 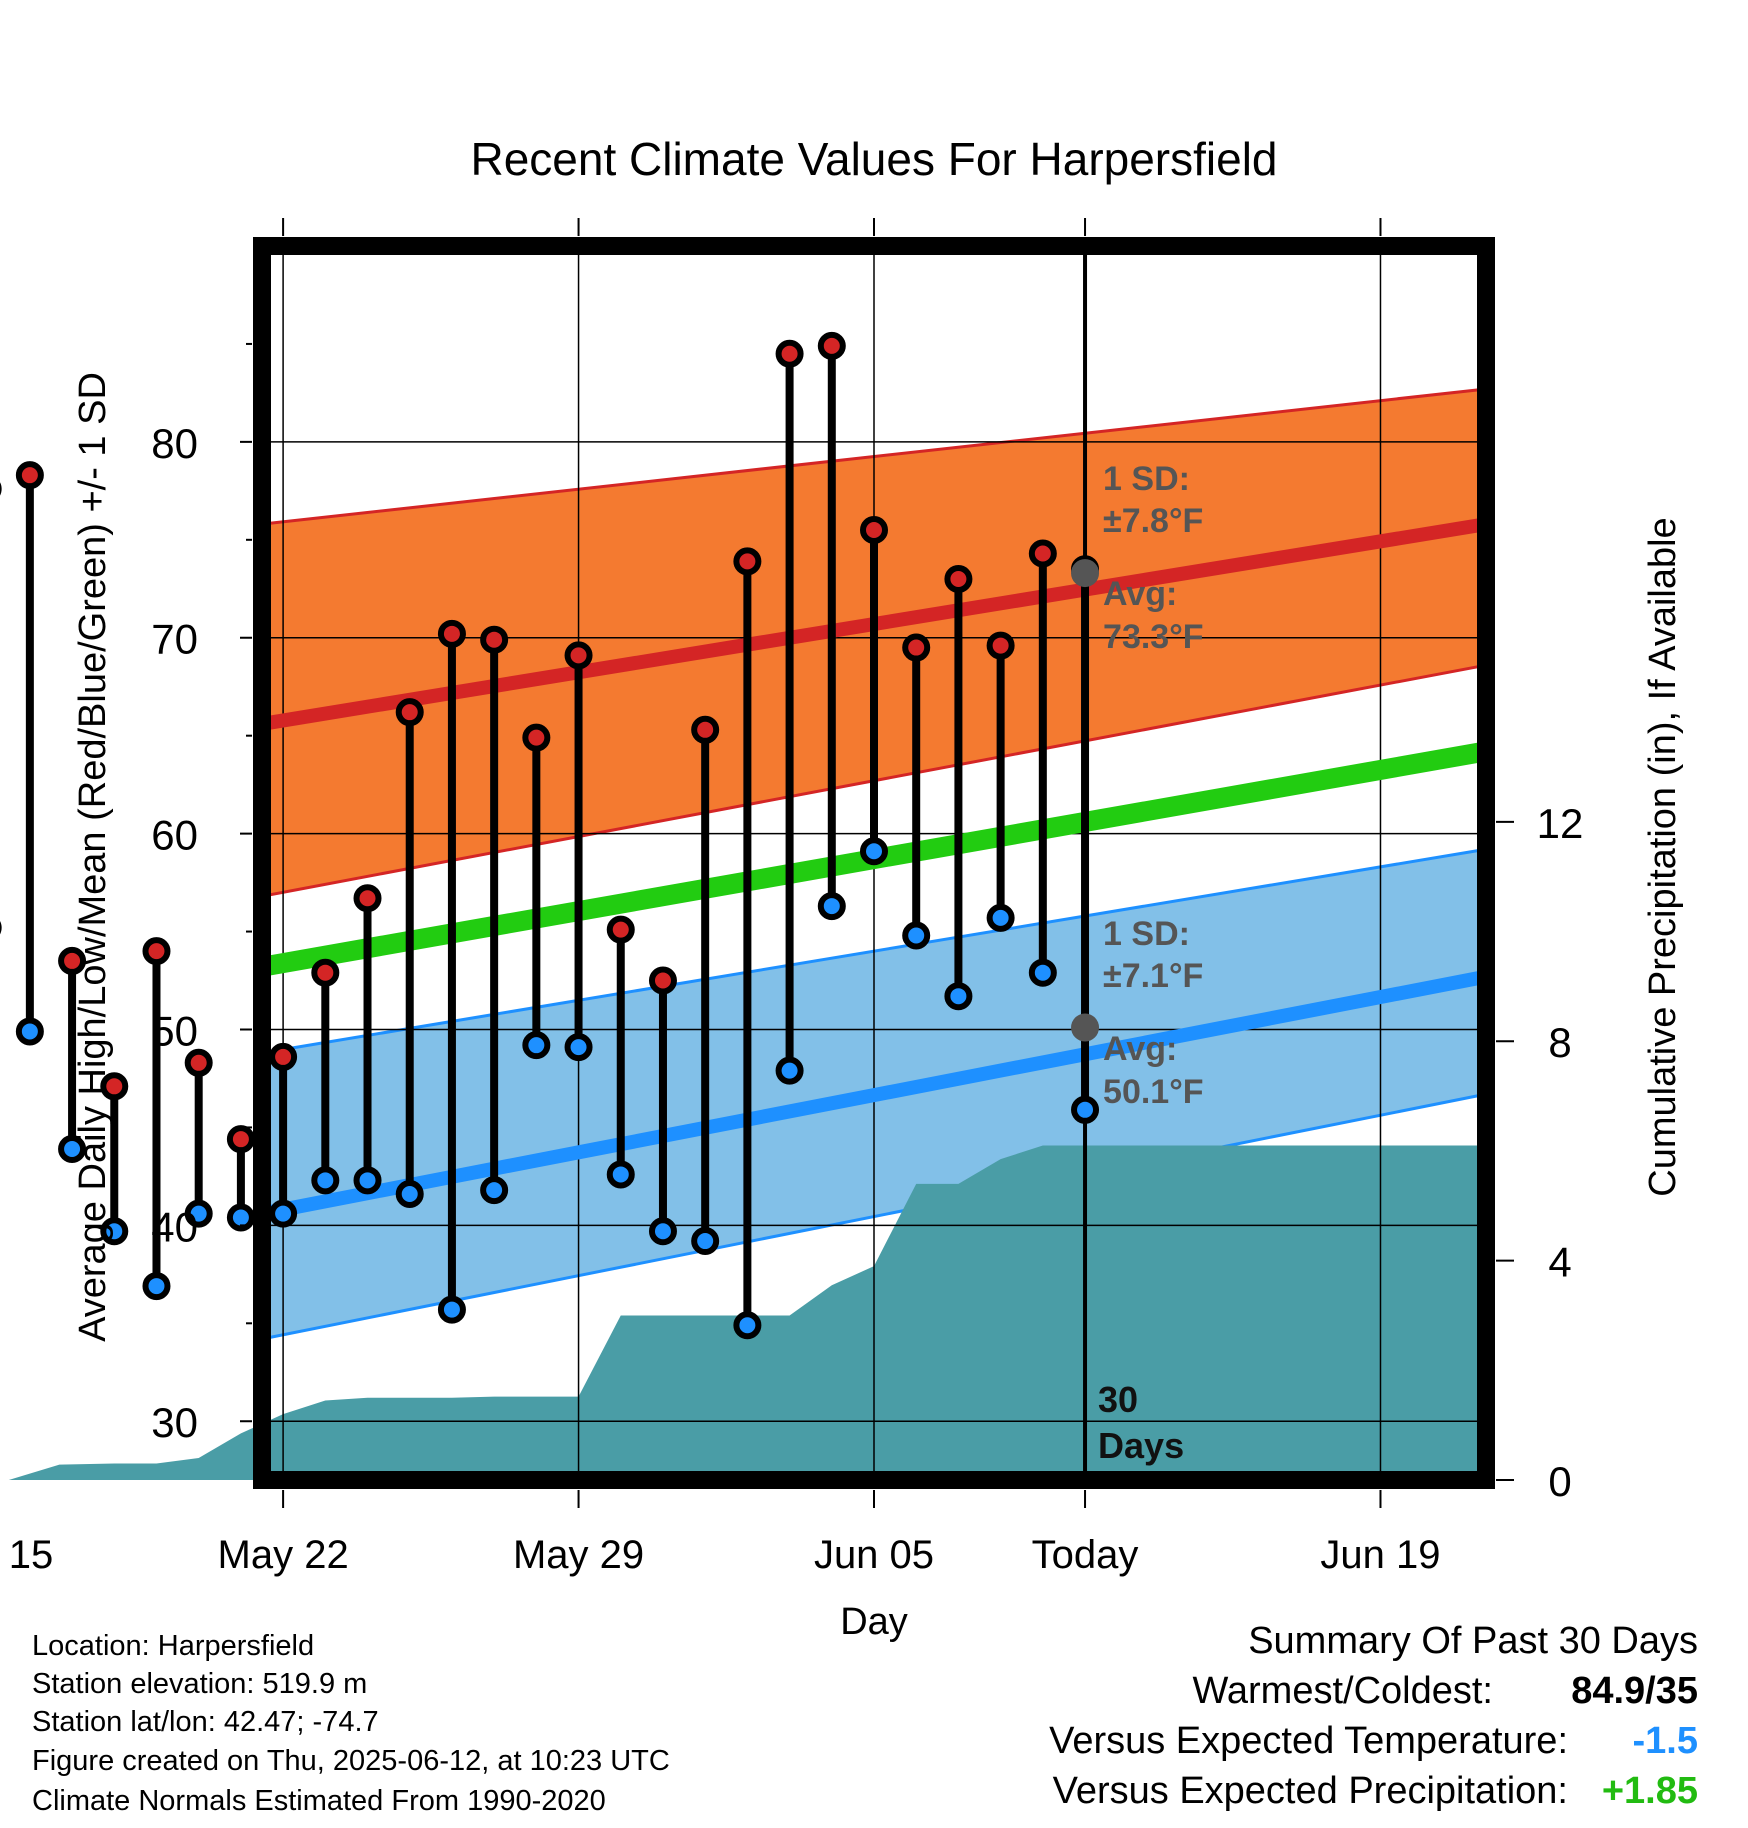 I want to click on high-avg-value: 73.3°F, so click(x=1153, y=637).